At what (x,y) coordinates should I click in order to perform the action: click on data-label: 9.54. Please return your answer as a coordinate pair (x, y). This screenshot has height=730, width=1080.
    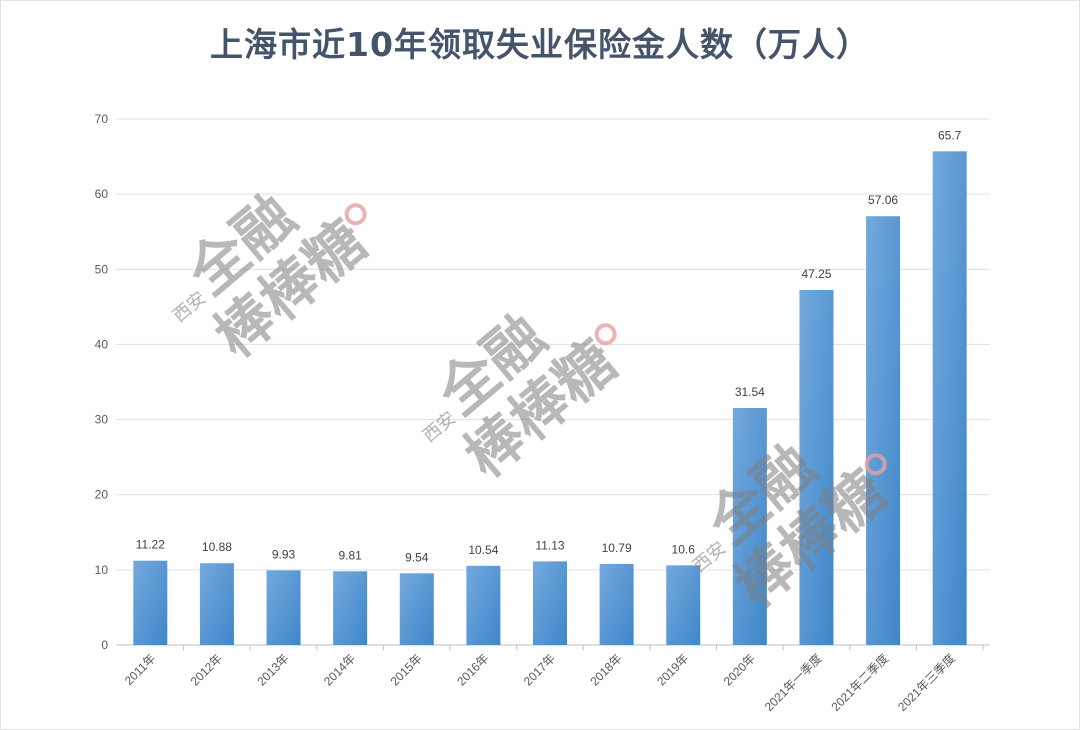
    Looking at the image, I should click on (417, 557).